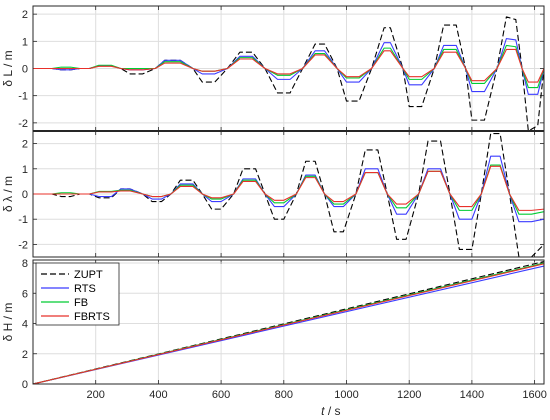  Describe the element at coordinates (534, 395) in the screenshot. I see `x-tick-label: 1600` at that location.